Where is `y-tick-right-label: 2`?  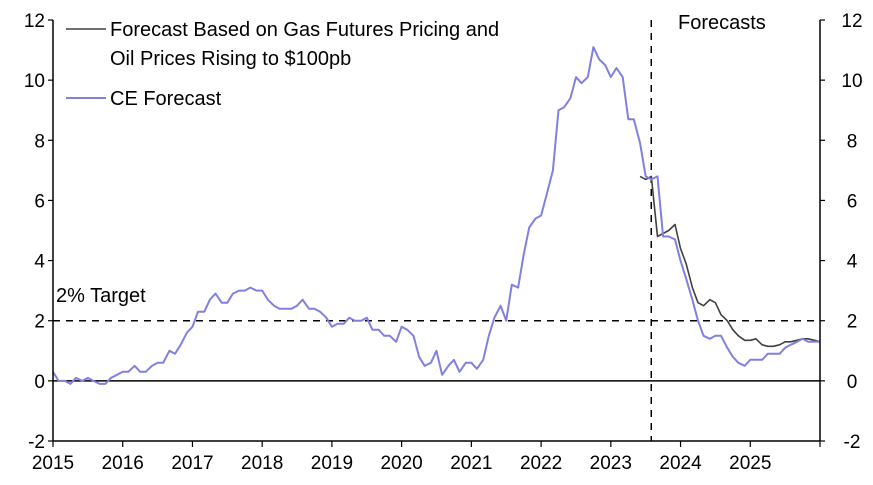
y-tick-right-label: 2 is located at coordinates (852, 322).